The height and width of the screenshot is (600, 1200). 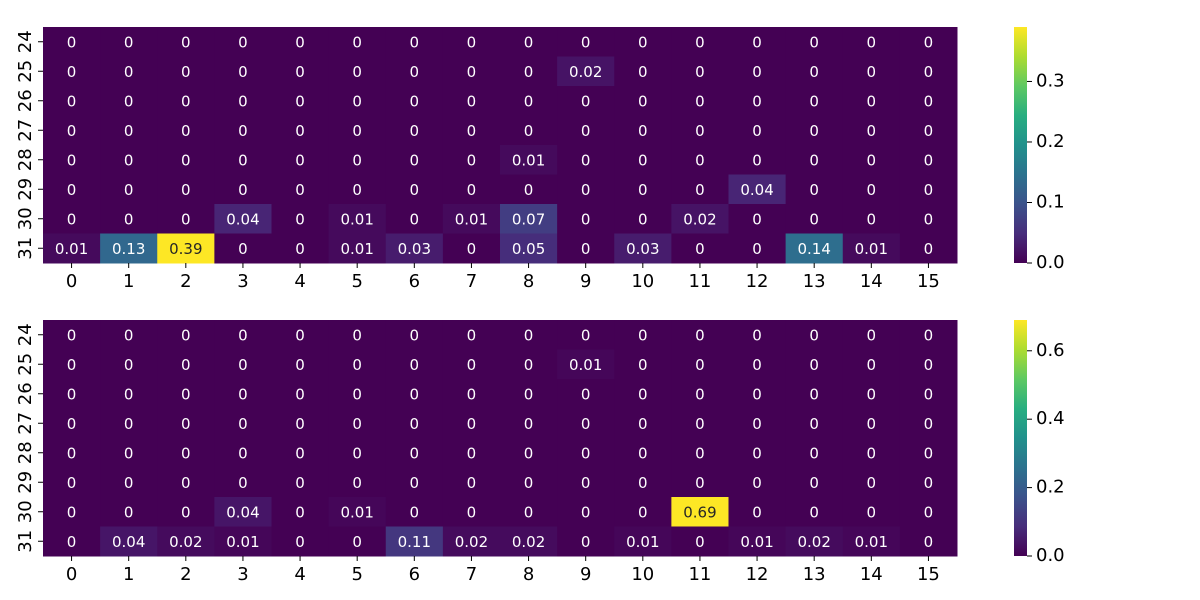 What do you see at coordinates (299, 281) in the screenshot?
I see `x-tick-label: 4` at bounding box center [299, 281].